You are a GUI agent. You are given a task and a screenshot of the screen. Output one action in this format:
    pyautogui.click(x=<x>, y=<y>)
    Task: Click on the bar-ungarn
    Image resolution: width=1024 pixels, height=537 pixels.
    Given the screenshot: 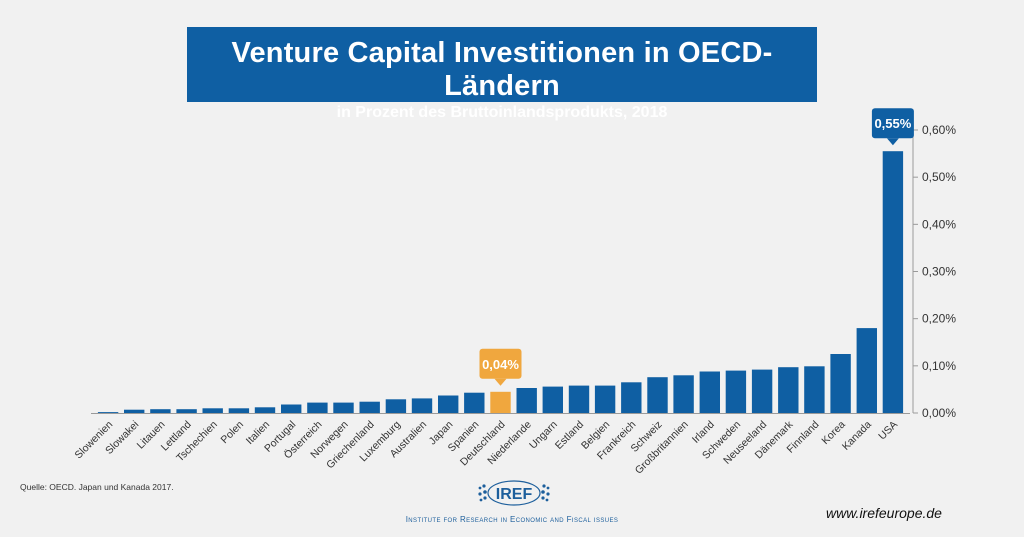 What is the action you would take?
    pyautogui.click(x=552, y=399)
    